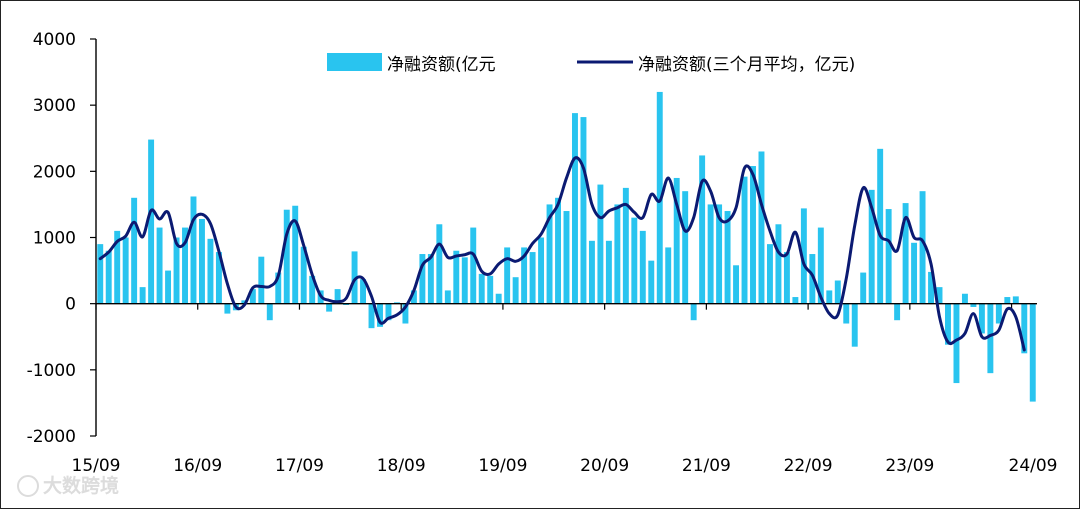 This screenshot has width=1080, height=512. I want to click on x-tick-label: 17/09, so click(299, 466).